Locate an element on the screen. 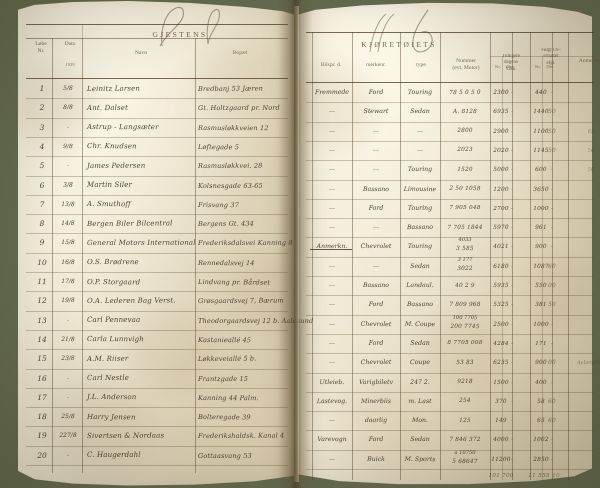  cell-folgt-kr: 171 is located at coordinates (541, 343).